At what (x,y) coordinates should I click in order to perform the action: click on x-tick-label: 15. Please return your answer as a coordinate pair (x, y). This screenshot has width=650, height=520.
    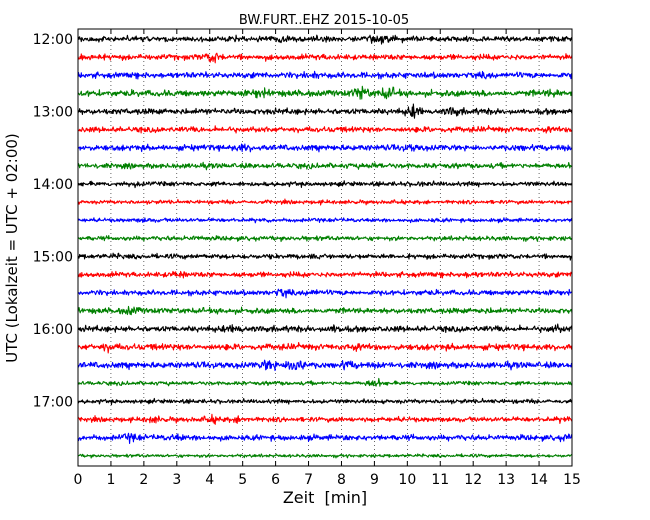
    Looking at the image, I should click on (572, 480).